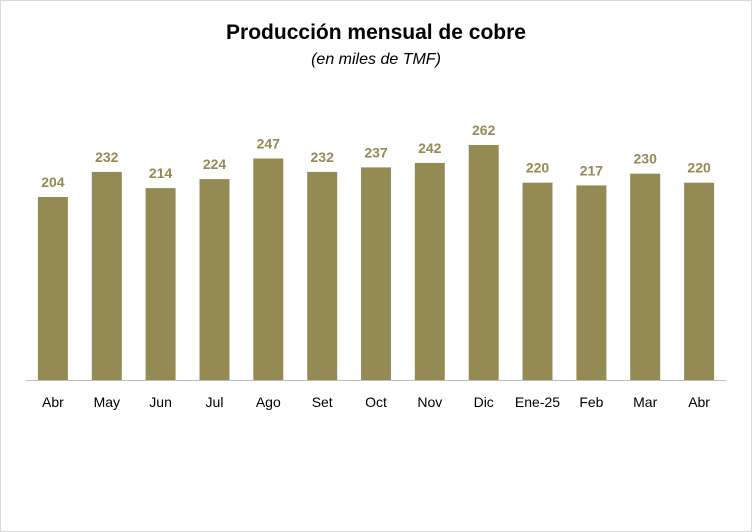 The width and height of the screenshot is (752, 532). I want to click on value-label-11: 230, so click(646, 159).